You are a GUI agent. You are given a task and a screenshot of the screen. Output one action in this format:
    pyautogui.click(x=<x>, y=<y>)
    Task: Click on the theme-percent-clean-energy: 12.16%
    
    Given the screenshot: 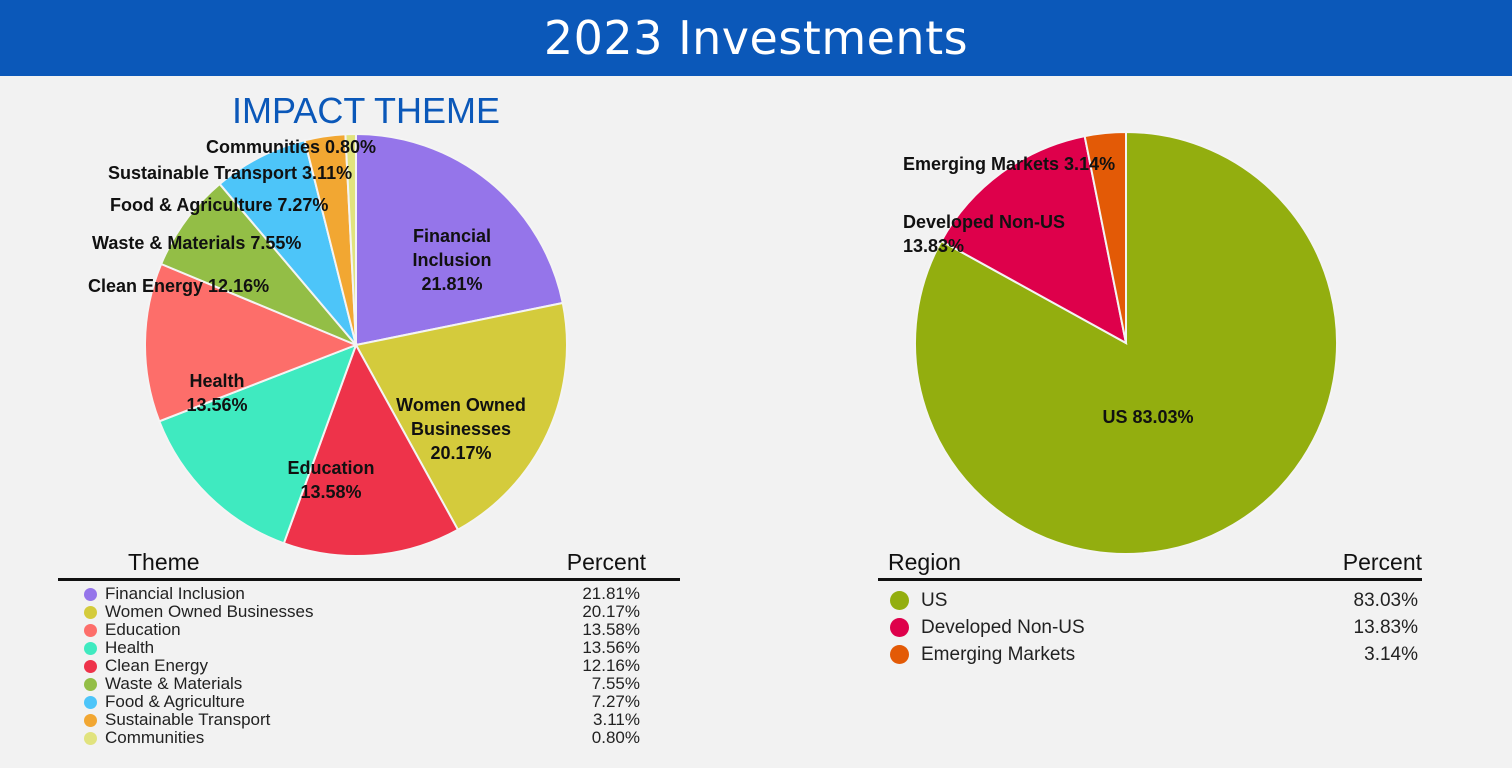 What is the action you would take?
    pyautogui.click(x=611, y=665)
    